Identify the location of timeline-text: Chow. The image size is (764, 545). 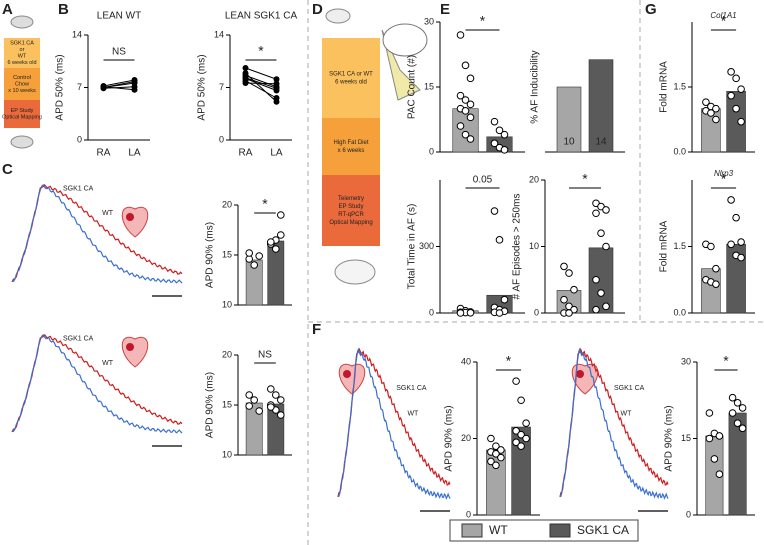
(22, 84).